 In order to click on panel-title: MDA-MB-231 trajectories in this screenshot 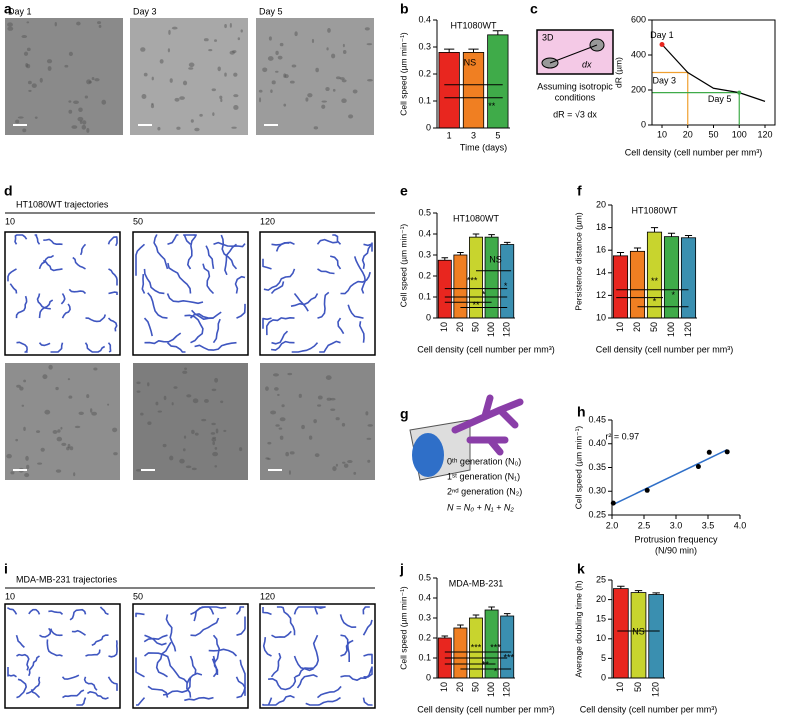, I will do `click(67, 579)`.